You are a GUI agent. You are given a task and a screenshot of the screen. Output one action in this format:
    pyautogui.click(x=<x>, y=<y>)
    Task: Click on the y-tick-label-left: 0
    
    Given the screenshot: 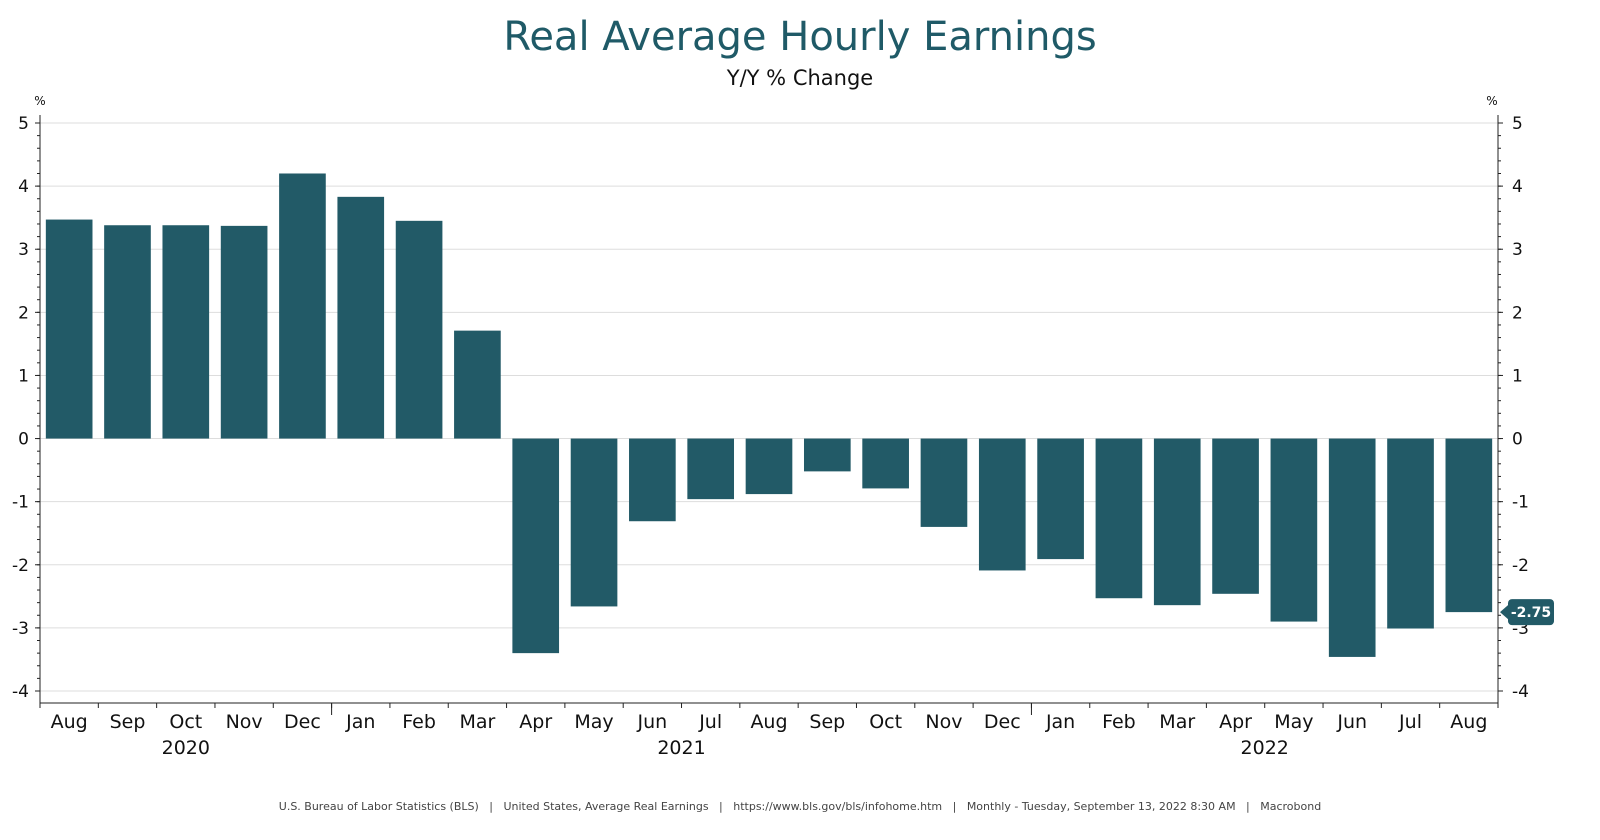 What is the action you would take?
    pyautogui.click(x=23, y=440)
    